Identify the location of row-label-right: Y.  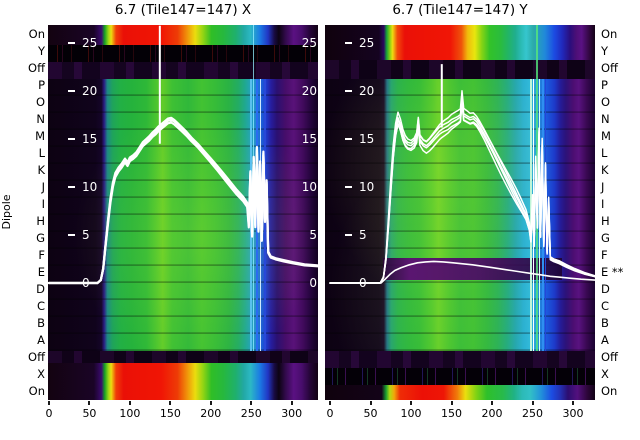
(605, 50).